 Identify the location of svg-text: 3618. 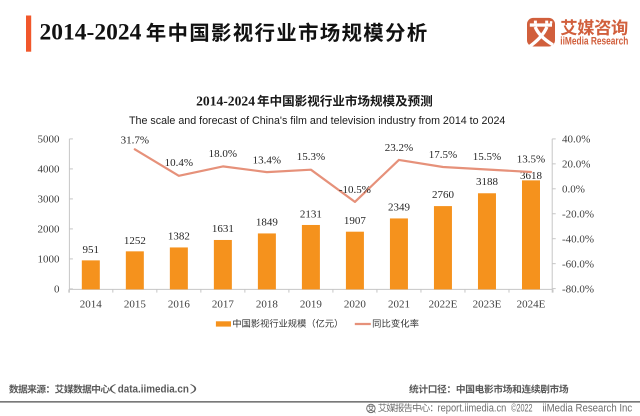
(531, 176).